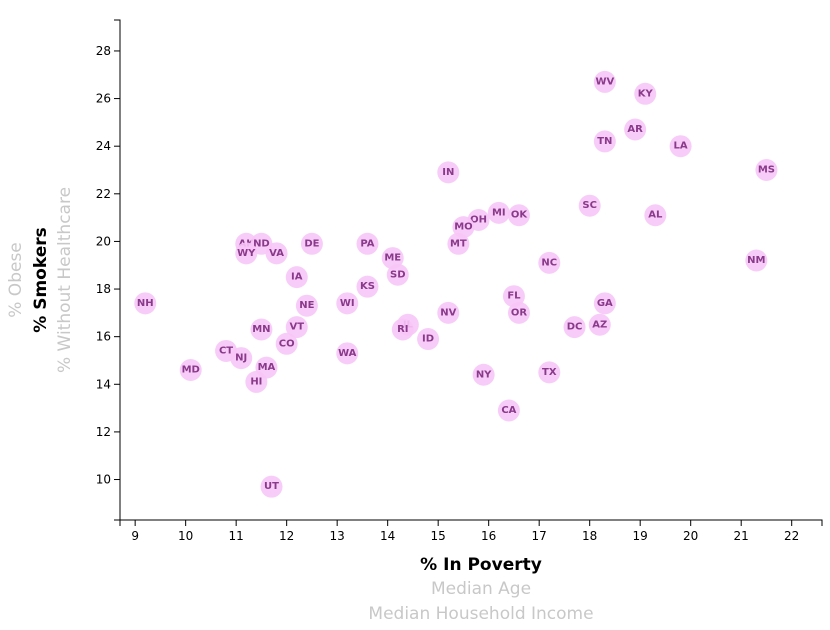  I want to click on state-marker-ny, so click(483, 374).